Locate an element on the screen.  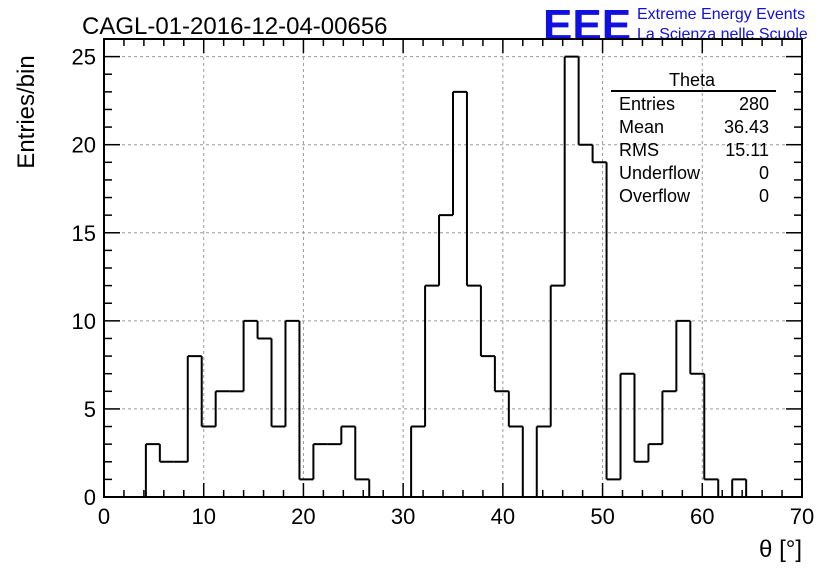
y-tick-labels: 0 5 10 15 20 25 is located at coordinates (84, 277).